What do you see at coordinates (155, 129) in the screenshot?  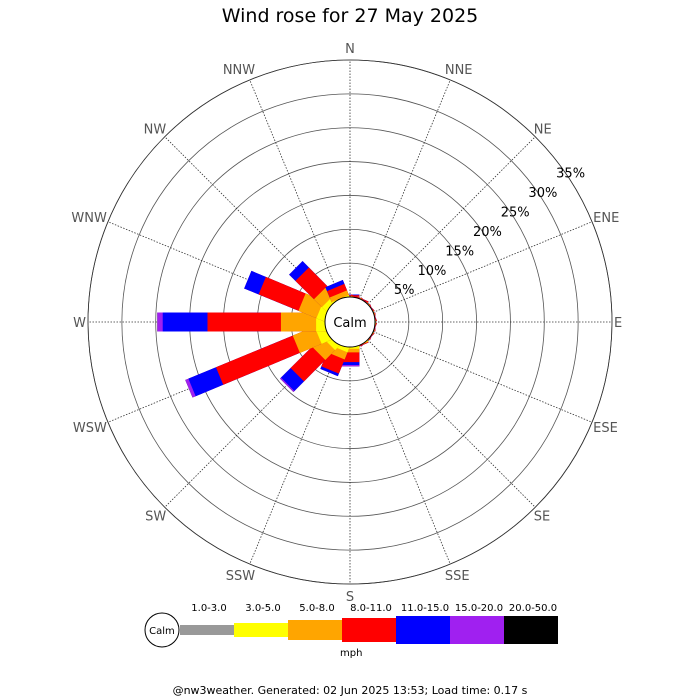 I see `direction-label-nw: NW` at bounding box center [155, 129].